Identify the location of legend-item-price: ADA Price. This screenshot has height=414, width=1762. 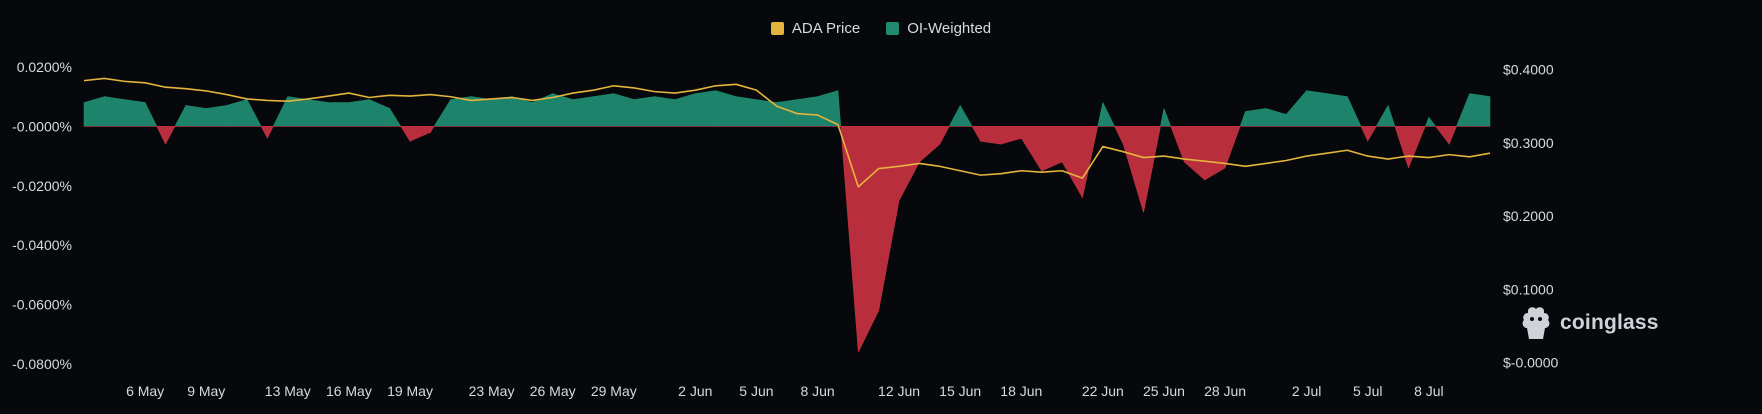
(815, 28).